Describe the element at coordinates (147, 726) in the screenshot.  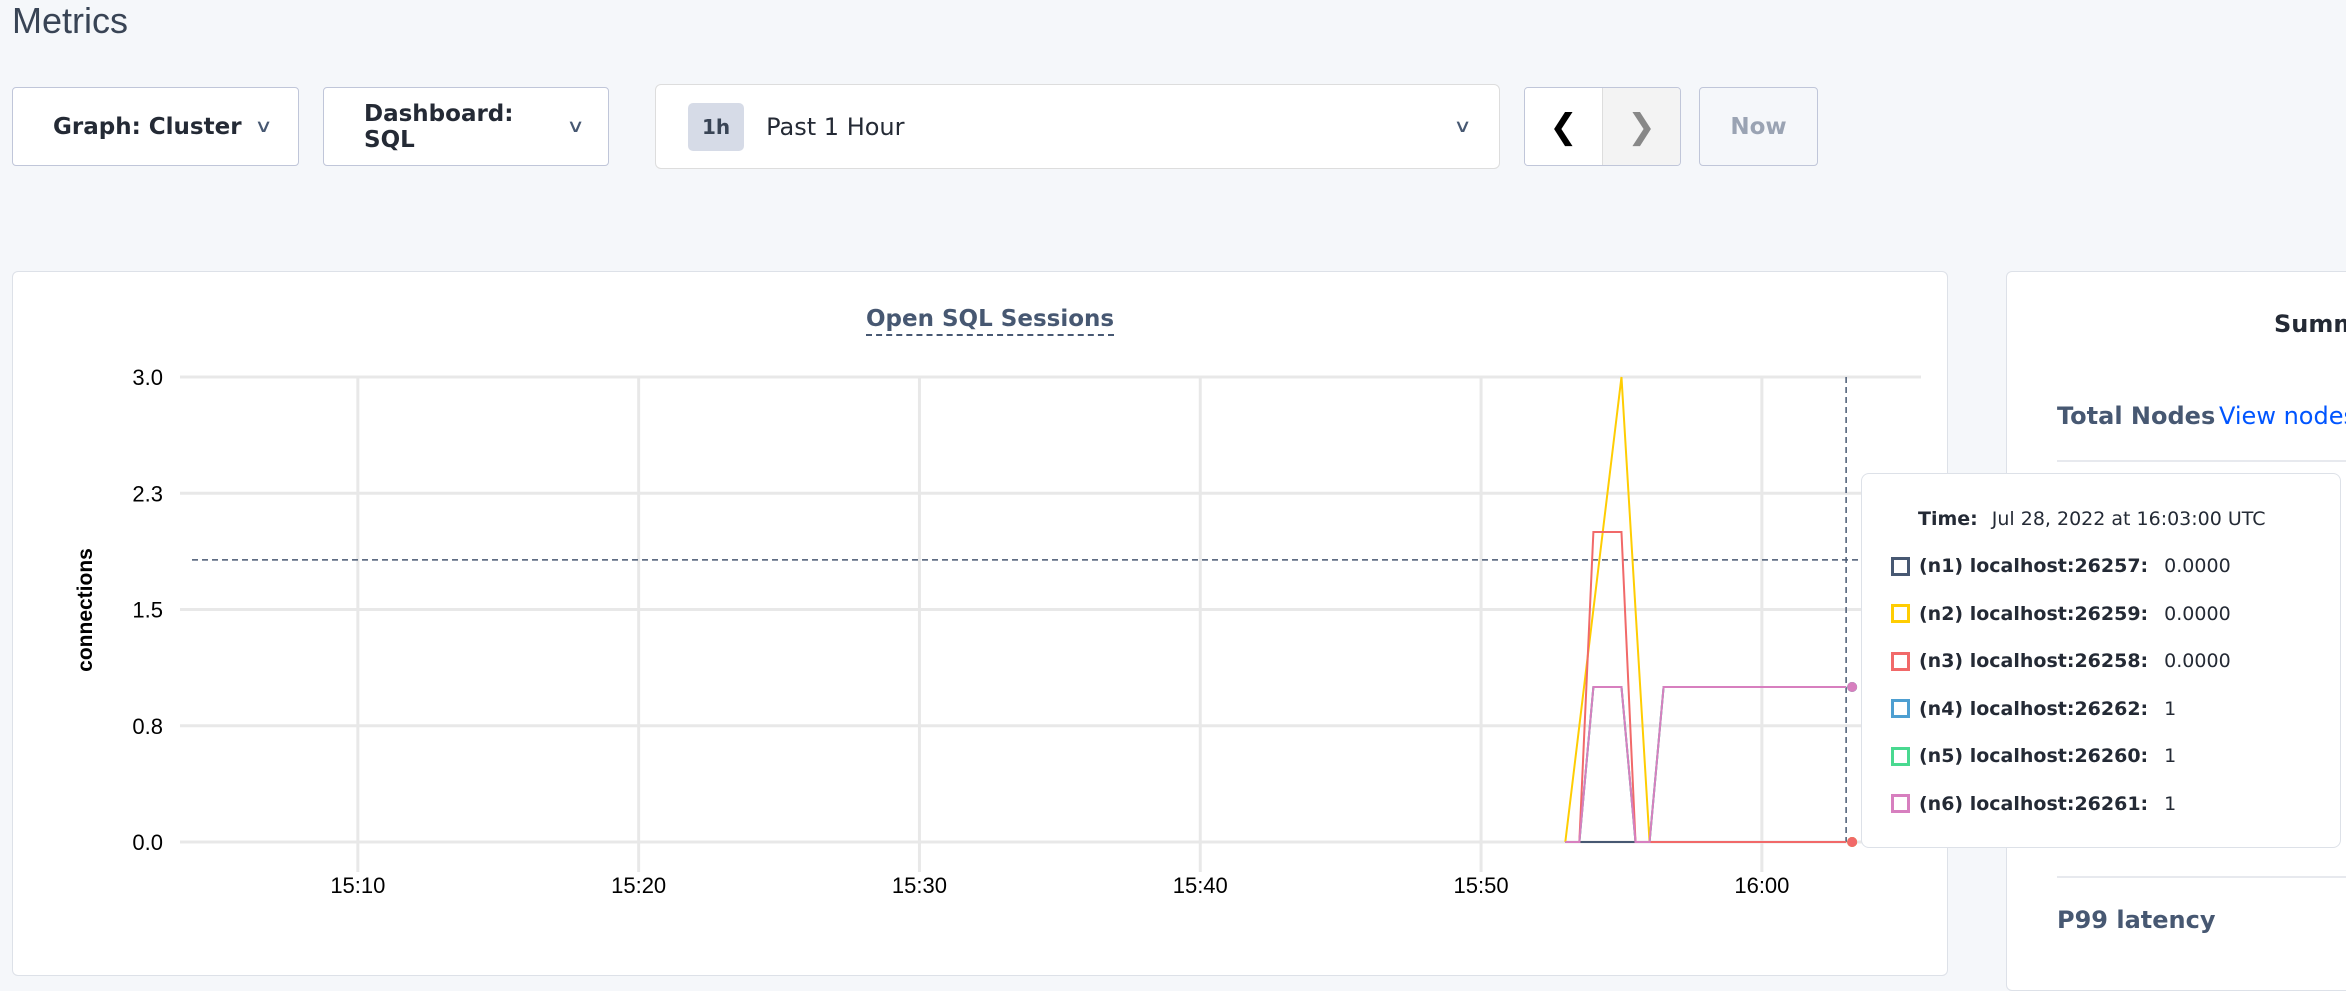
I see `y-tick-label: 0.8` at that location.